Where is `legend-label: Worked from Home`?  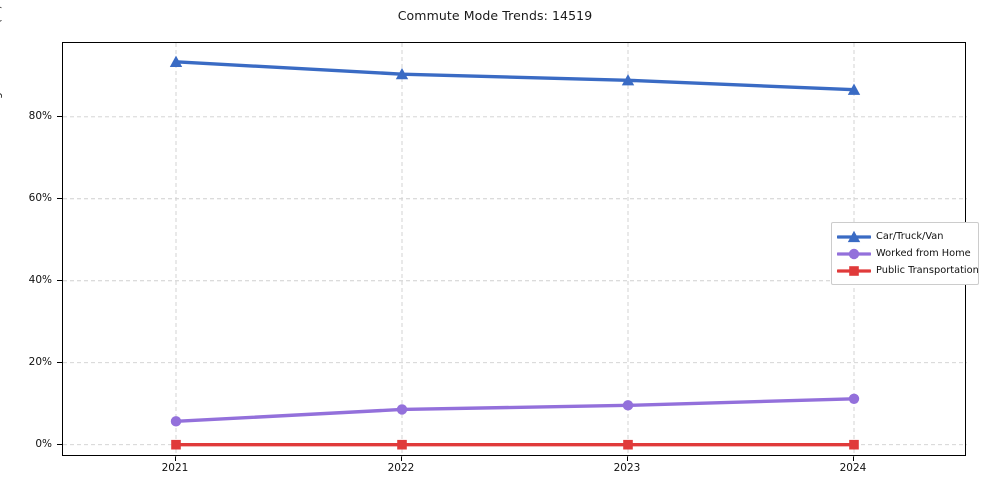
legend-label: Worked from Home is located at coordinates (923, 253).